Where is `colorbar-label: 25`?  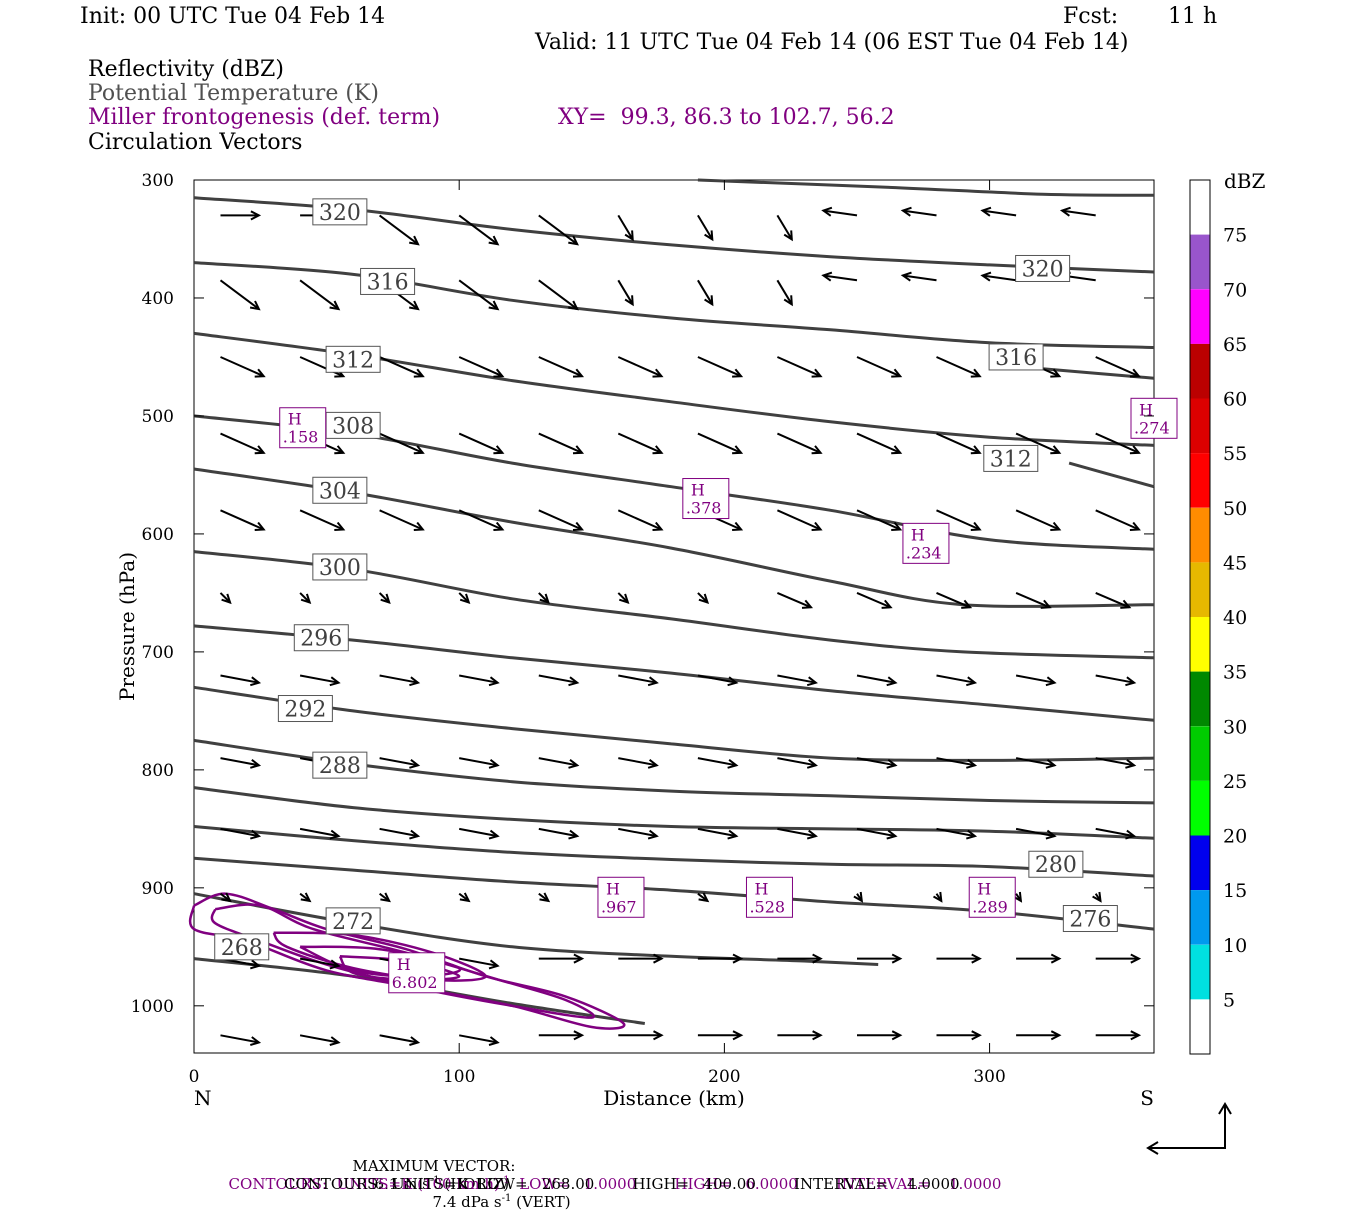 colorbar-label: 25 is located at coordinates (1235, 782).